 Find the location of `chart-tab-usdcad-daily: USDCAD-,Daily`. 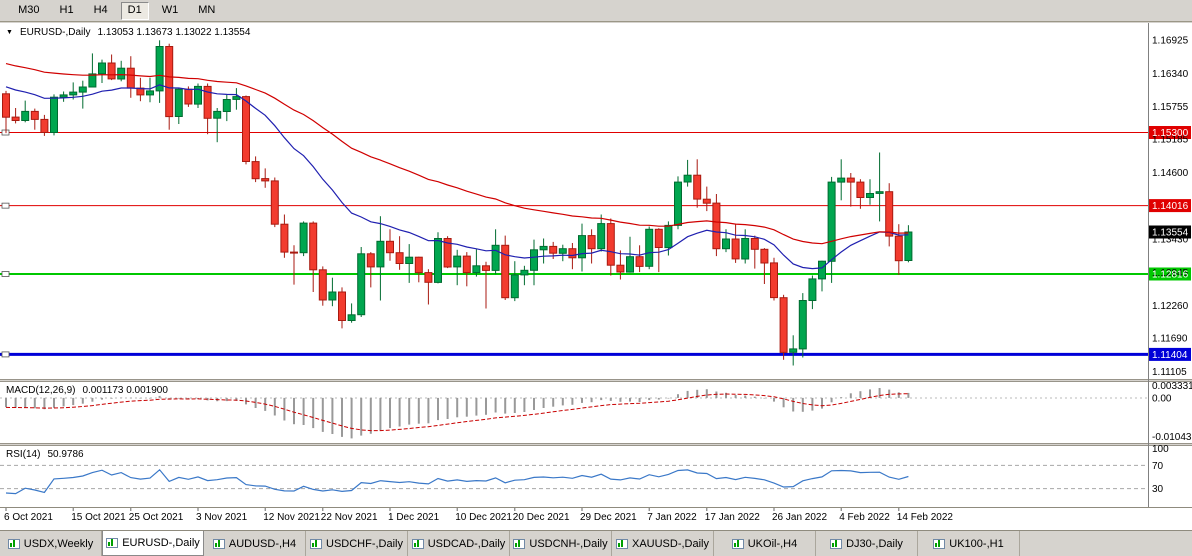

chart-tab-usdcad-daily: USDCAD-,Daily is located at coordinates (459, 543).